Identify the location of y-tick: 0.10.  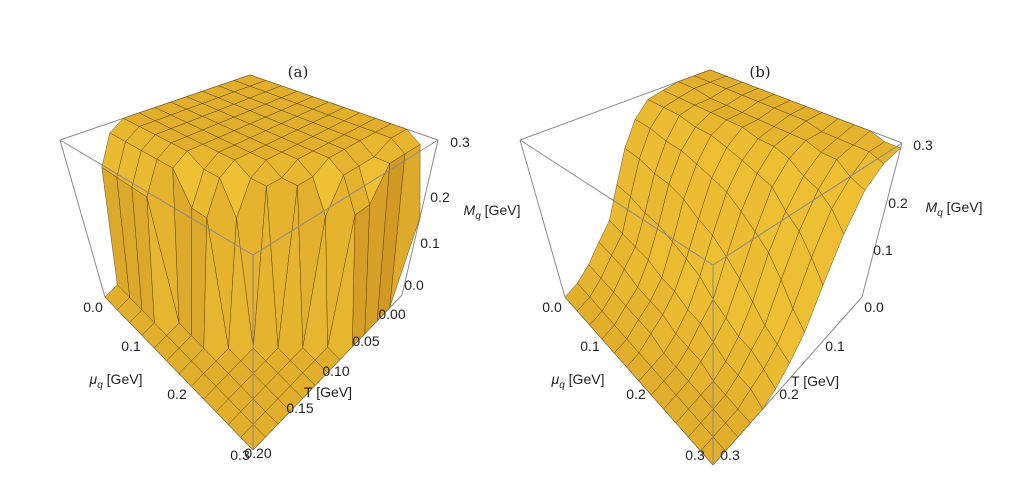
(336, 371).